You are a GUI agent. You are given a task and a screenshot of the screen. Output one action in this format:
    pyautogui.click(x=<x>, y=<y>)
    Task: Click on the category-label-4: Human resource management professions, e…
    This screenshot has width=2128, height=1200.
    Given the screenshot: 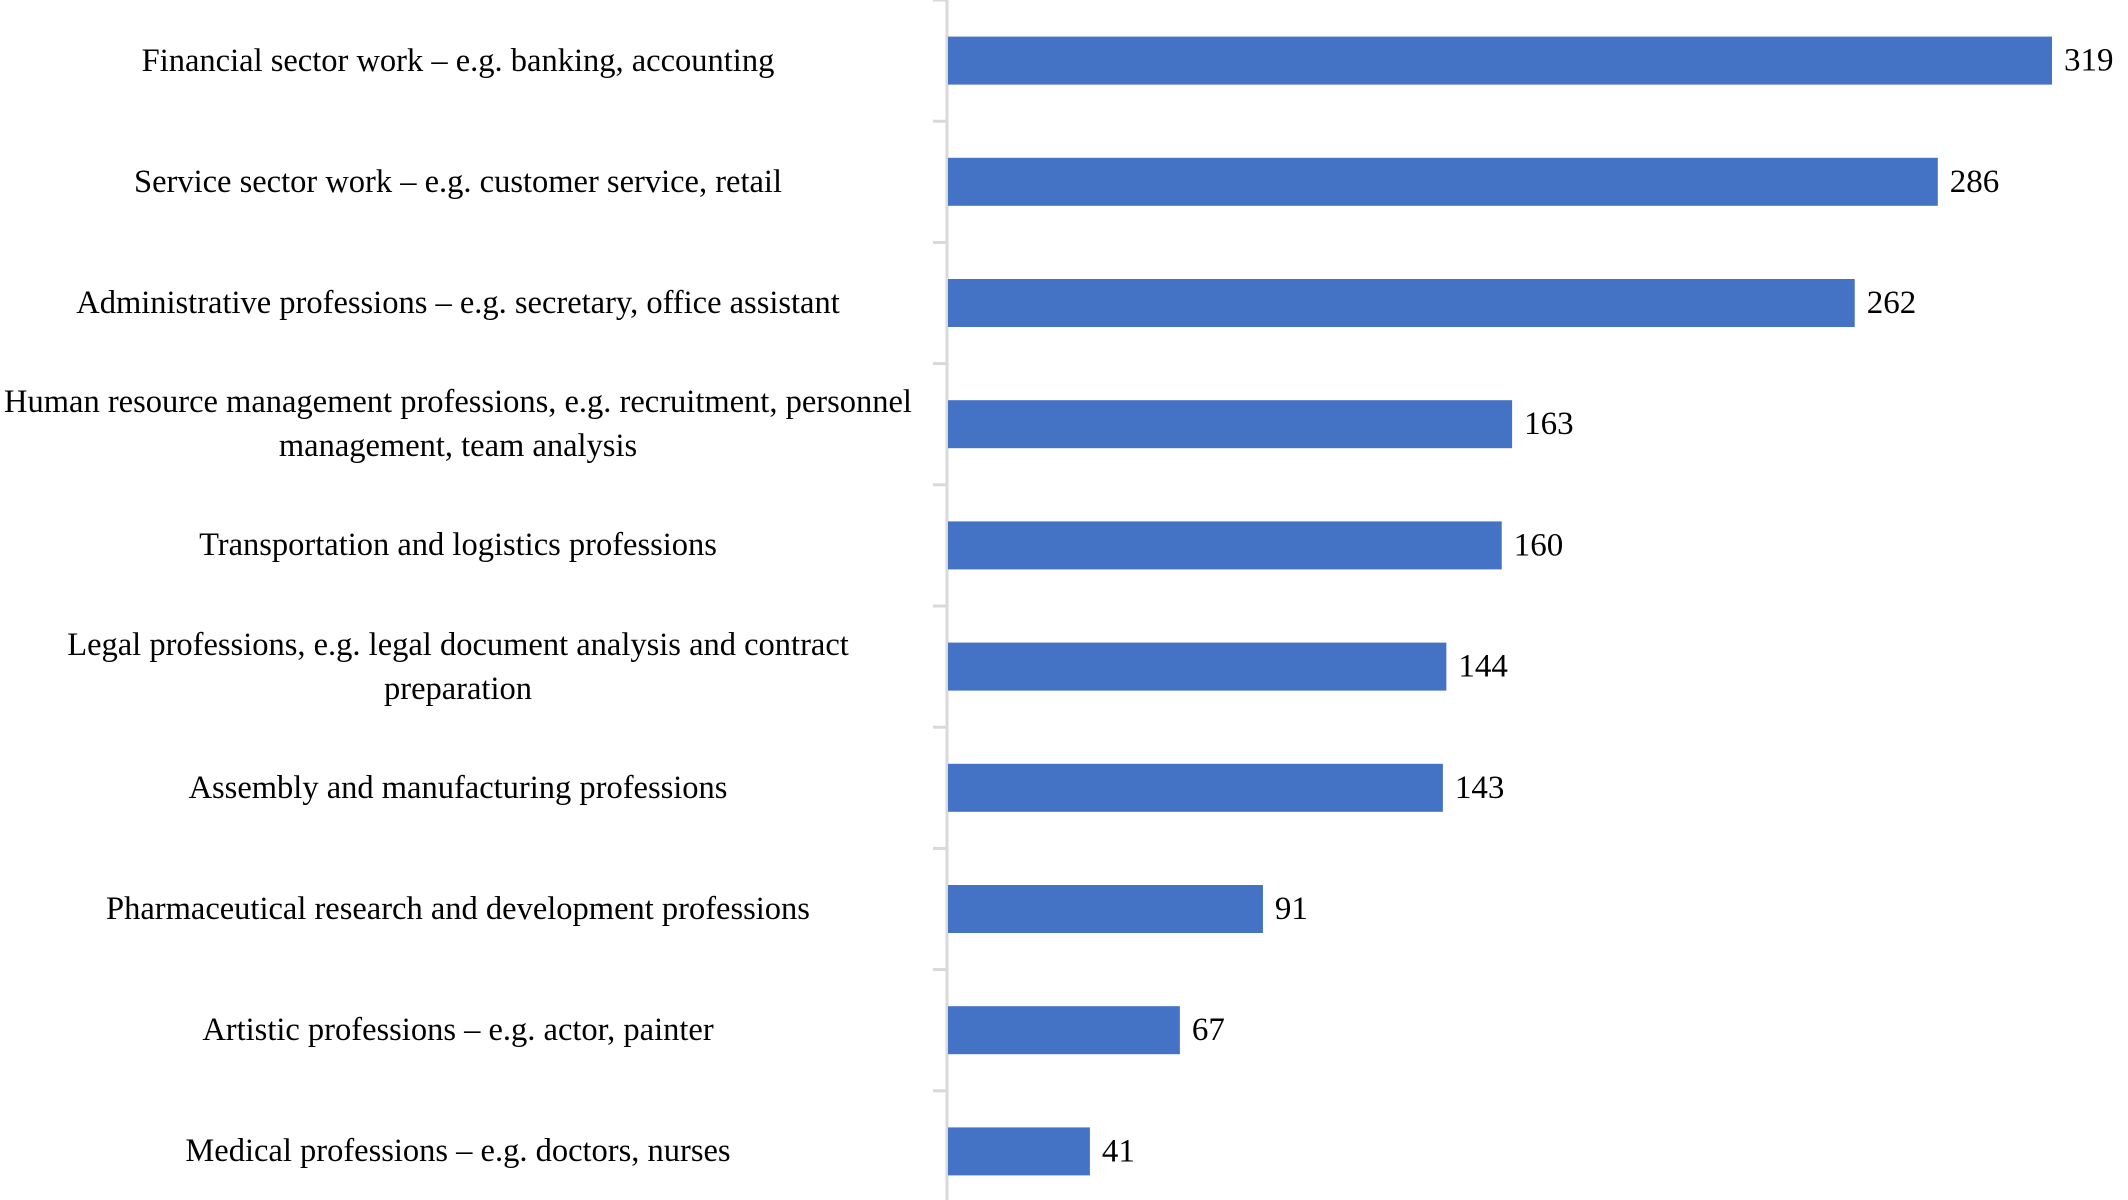 What is the action you would take?
    pyautogui.click(x=458, y=424)
    